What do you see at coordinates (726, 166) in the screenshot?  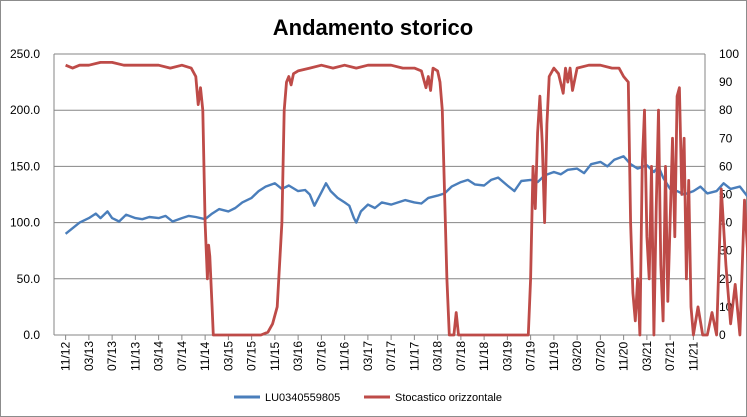 I see `y-right-tick-label: 60` at bounding box center [726, 166].